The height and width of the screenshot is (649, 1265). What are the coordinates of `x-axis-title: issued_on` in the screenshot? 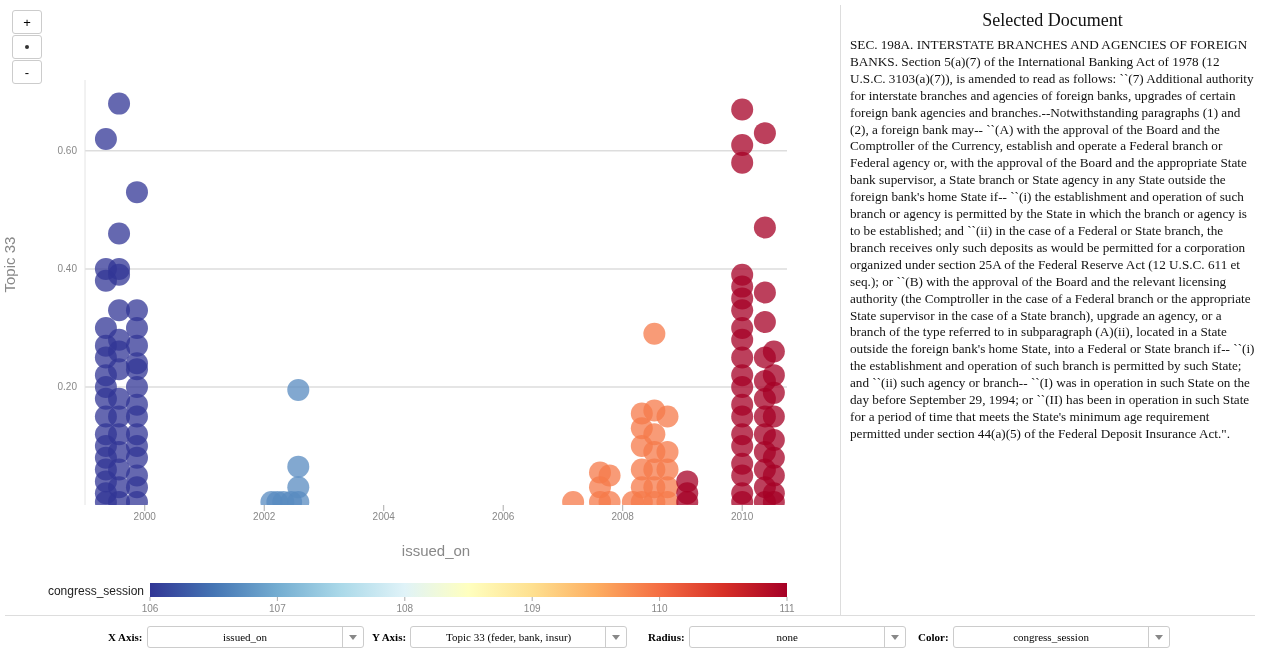 It's located at (436, 550).